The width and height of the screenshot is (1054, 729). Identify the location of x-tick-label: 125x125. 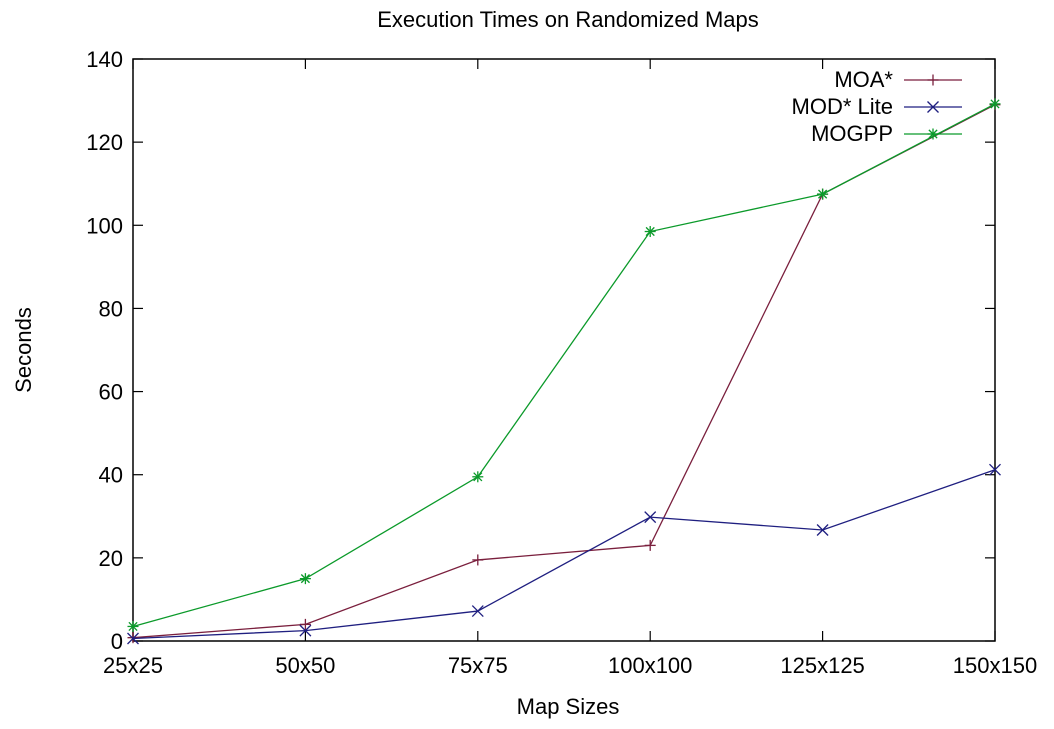
(822, 665).